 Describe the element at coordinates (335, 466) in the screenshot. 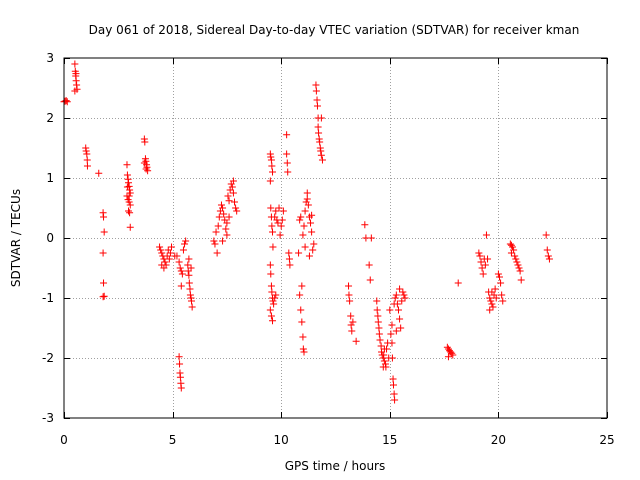

I see `x-axis-label: GPS time / hours` at that location.